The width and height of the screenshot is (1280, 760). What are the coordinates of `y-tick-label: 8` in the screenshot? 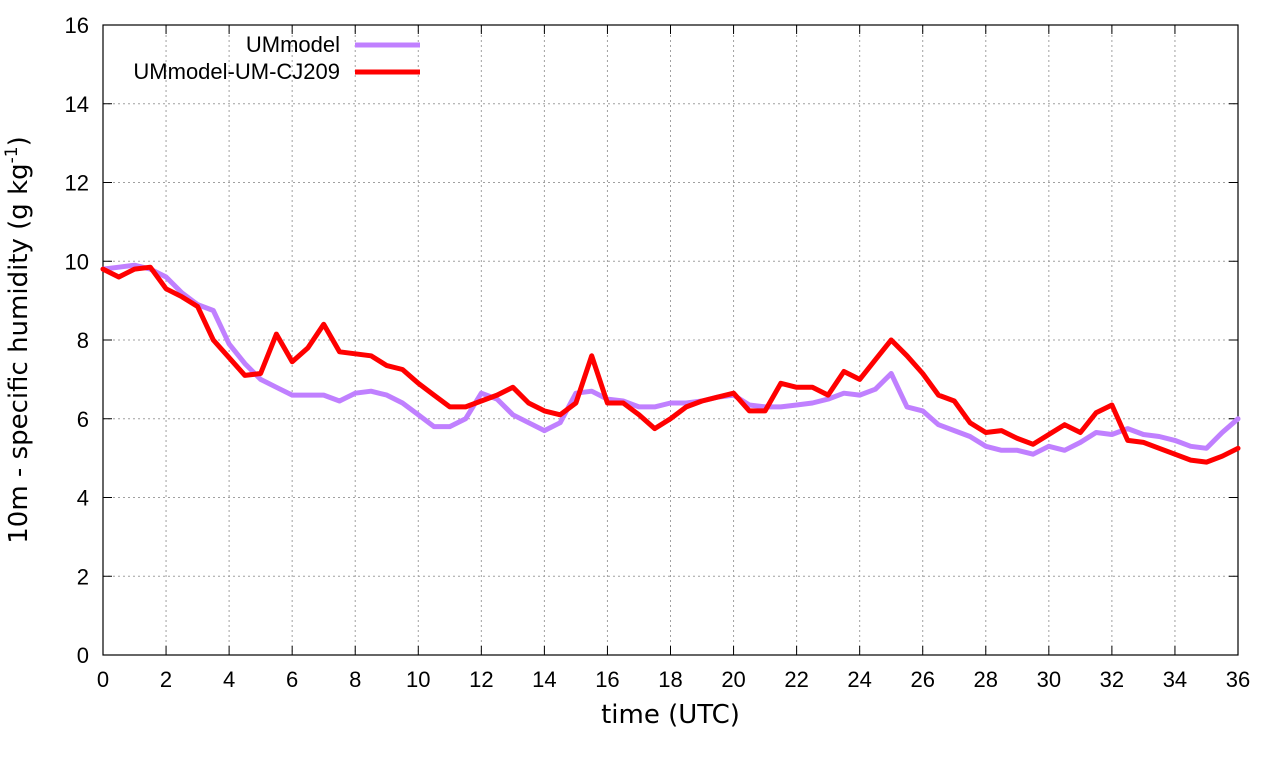 It's located at (83, 340).